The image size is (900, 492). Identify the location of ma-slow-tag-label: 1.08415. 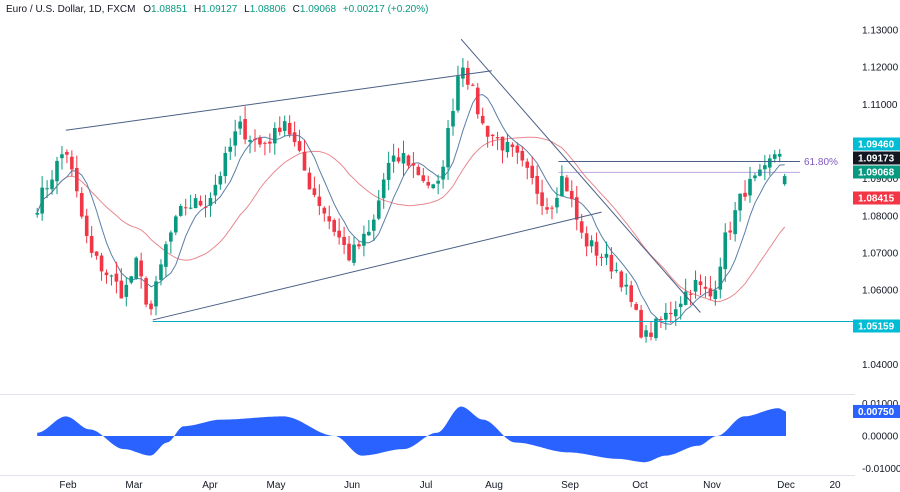
(876, 199).